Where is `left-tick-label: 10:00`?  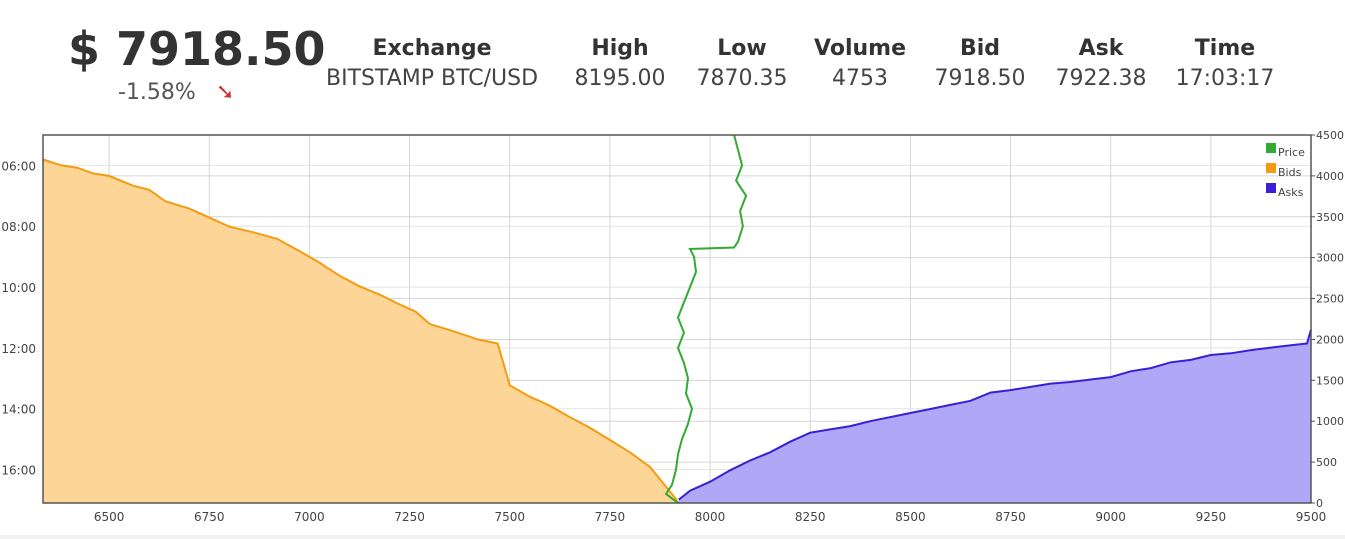
left-tick-label: 10:00 is located at coordinates (18, 288).